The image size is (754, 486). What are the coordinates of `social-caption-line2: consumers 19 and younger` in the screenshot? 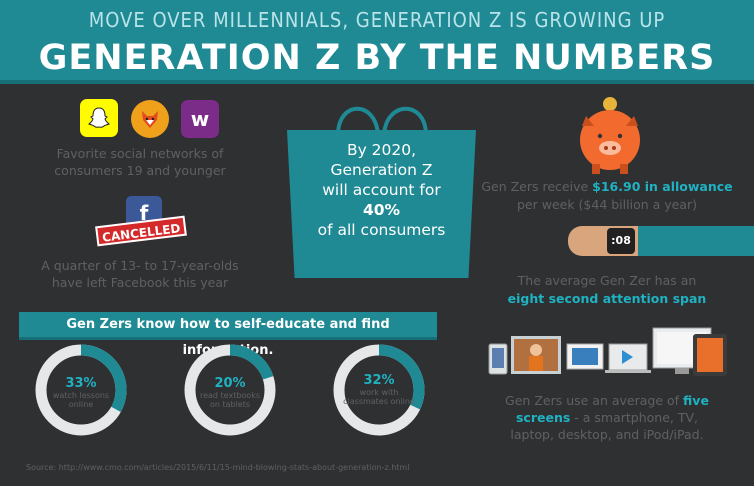 It's located at (140, 170).